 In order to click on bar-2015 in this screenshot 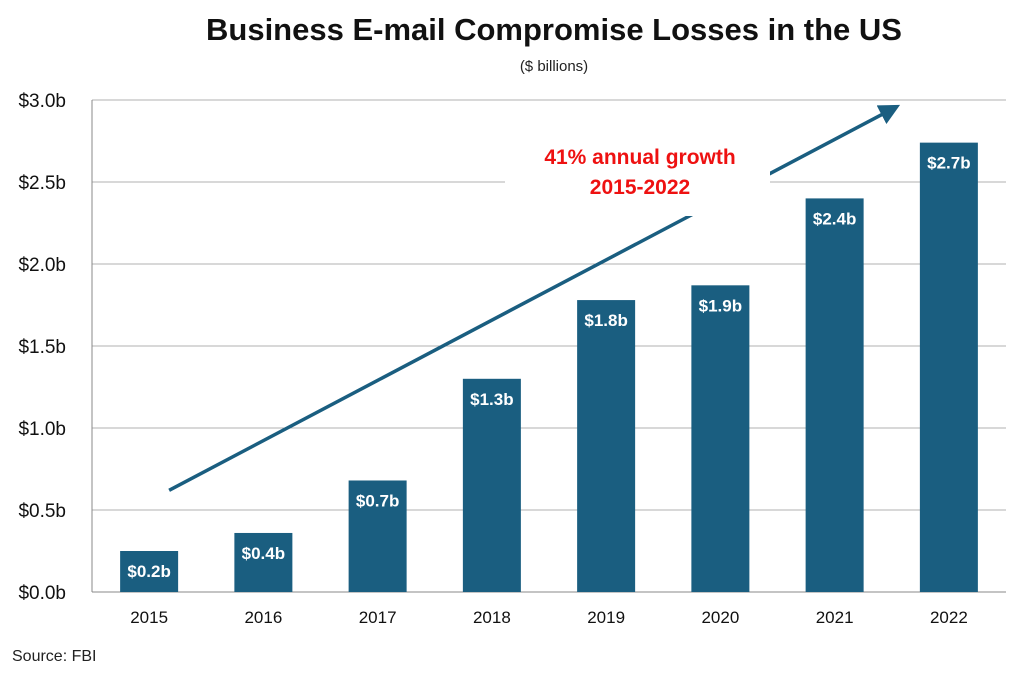, I will do `click(149, 571)`.